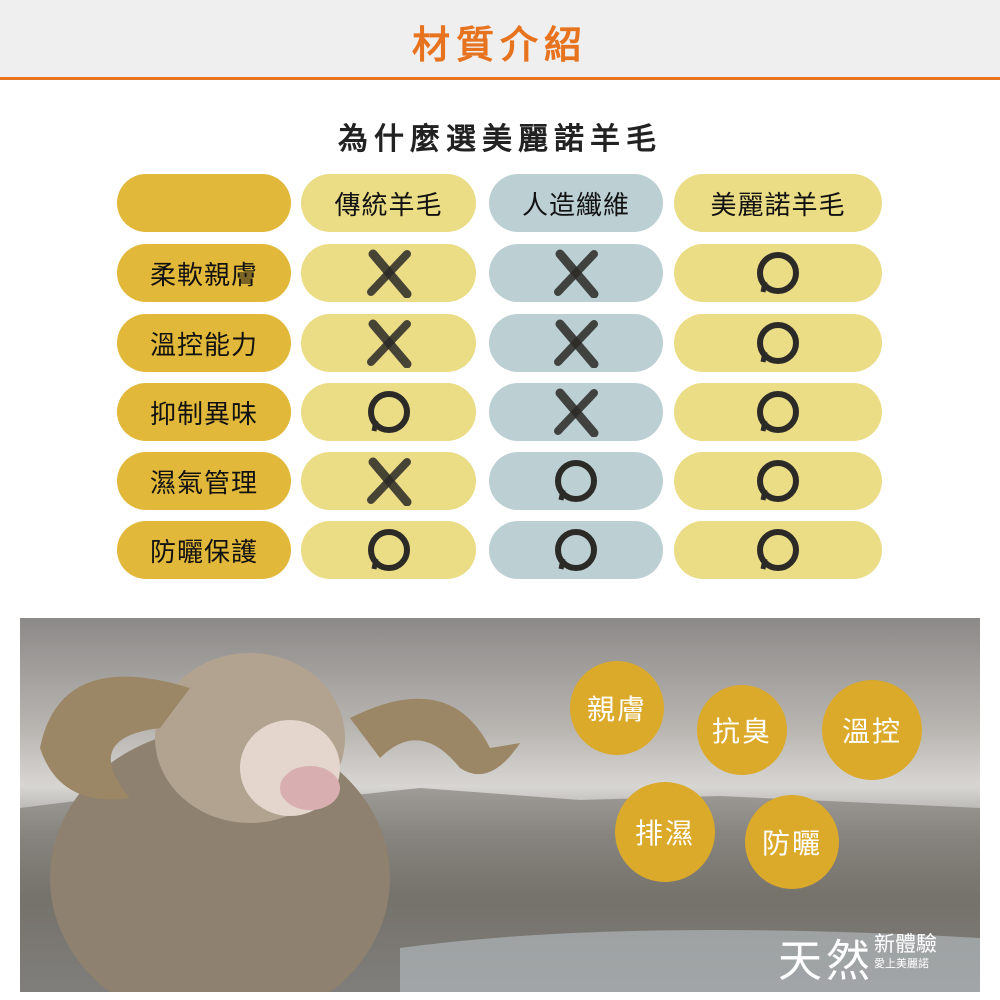 The height and width of the screenshot is (1000, 1000). What do you see at coordinates (500, 139) in the screenshot?
I see `section-subtitle: 為什麼選美麗諾羊毛` at bounding box center [500, 139].